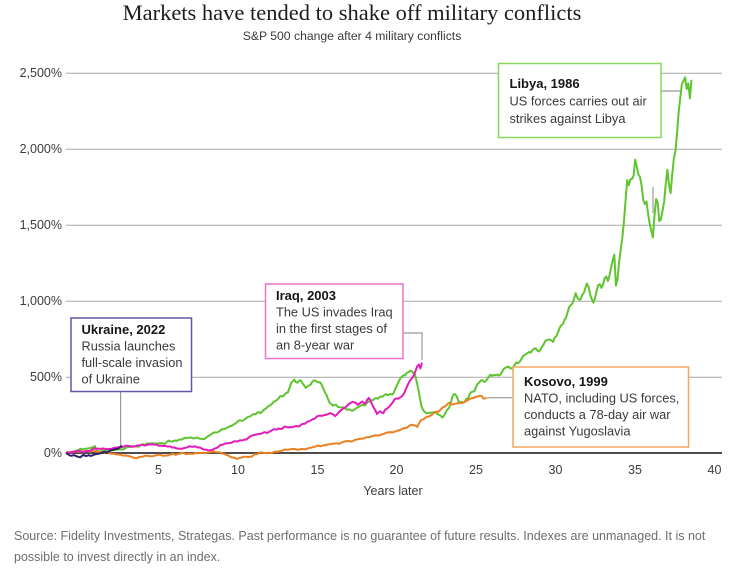  Describe the element at coordinates (334, 312) in the screenshot. I see `svg-text: The US invades Iraq` at that location.